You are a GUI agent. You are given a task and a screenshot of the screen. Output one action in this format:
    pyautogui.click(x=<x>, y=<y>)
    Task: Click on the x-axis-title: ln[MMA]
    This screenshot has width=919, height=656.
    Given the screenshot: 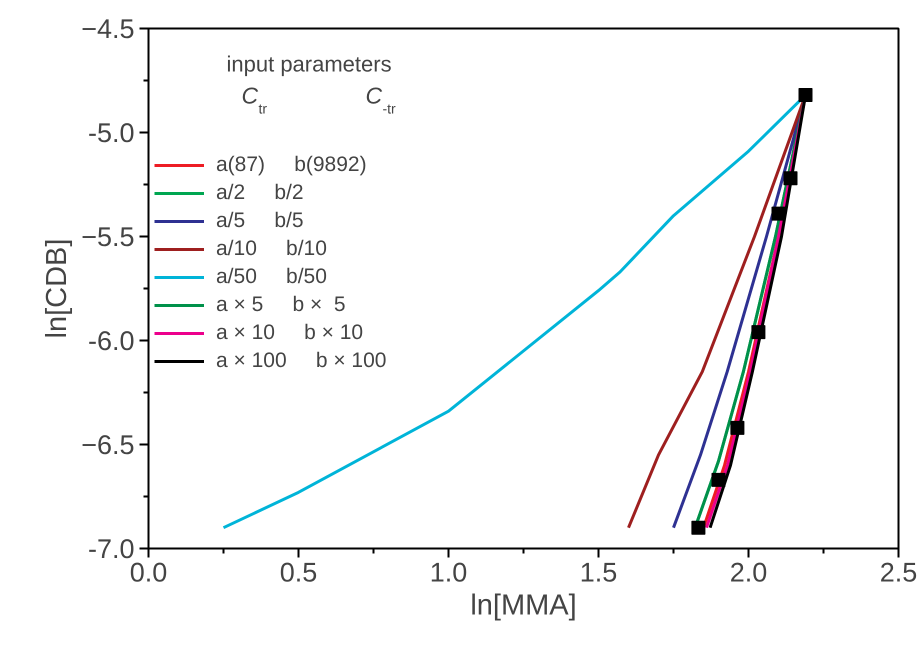 What is the action you would take?
    pyautogui.click(x=523, y=606)
    